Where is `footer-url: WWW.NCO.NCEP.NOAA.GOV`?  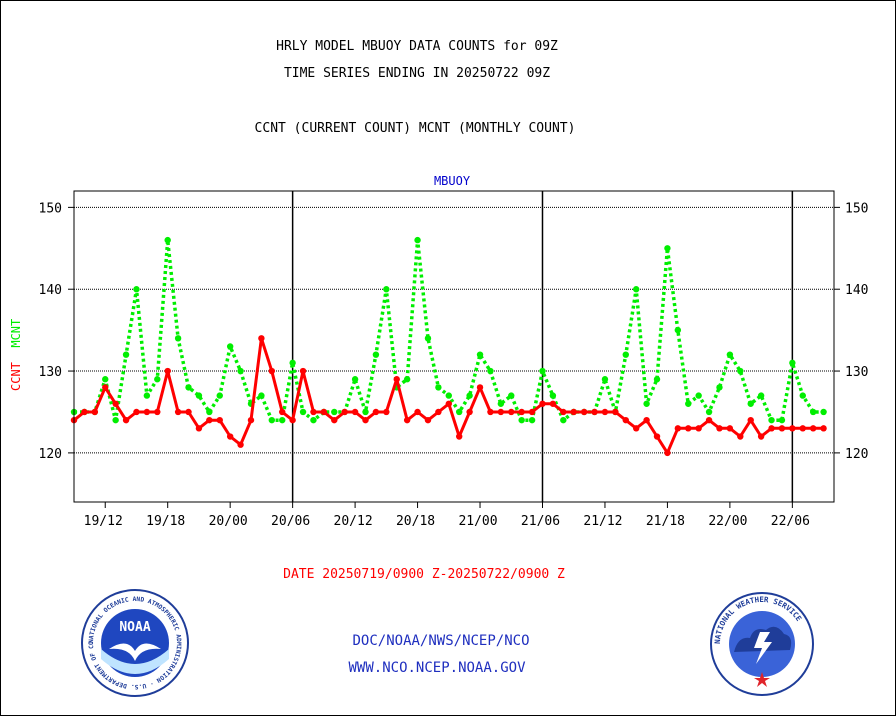 footer-url: WWW.NCO.NCEP.NOAA.GOV is located at coordinates (437, 668).